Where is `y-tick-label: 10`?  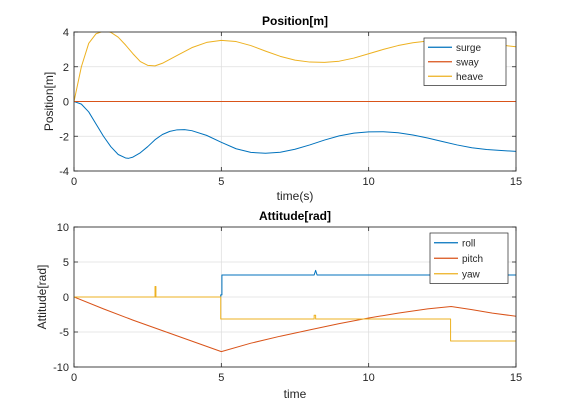
y-tick-label: 10 is located at coordinates (63, 228).